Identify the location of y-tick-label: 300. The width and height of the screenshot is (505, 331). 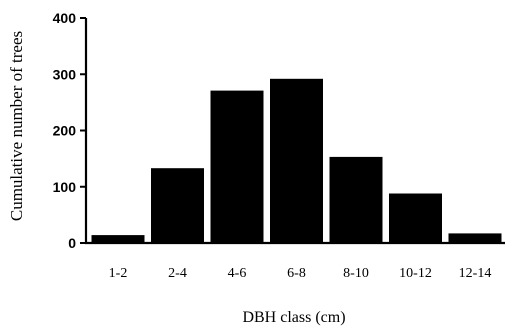
(65, 74).